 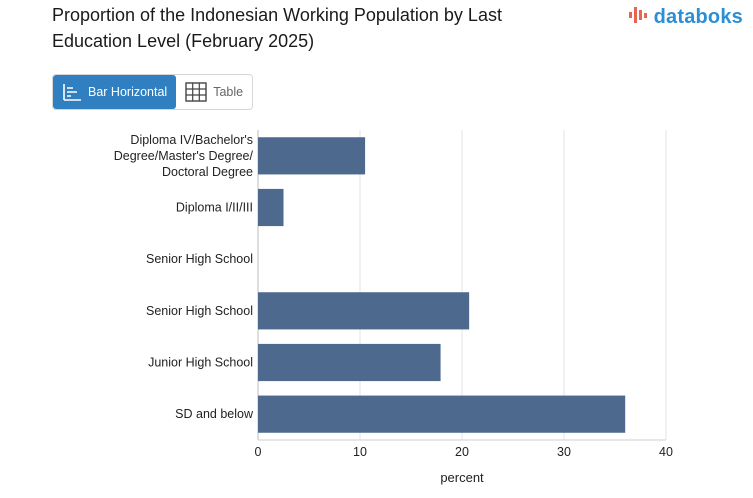 I want to click on view-toggle: Bar Horizontal Table, so click(x=153, y=92).